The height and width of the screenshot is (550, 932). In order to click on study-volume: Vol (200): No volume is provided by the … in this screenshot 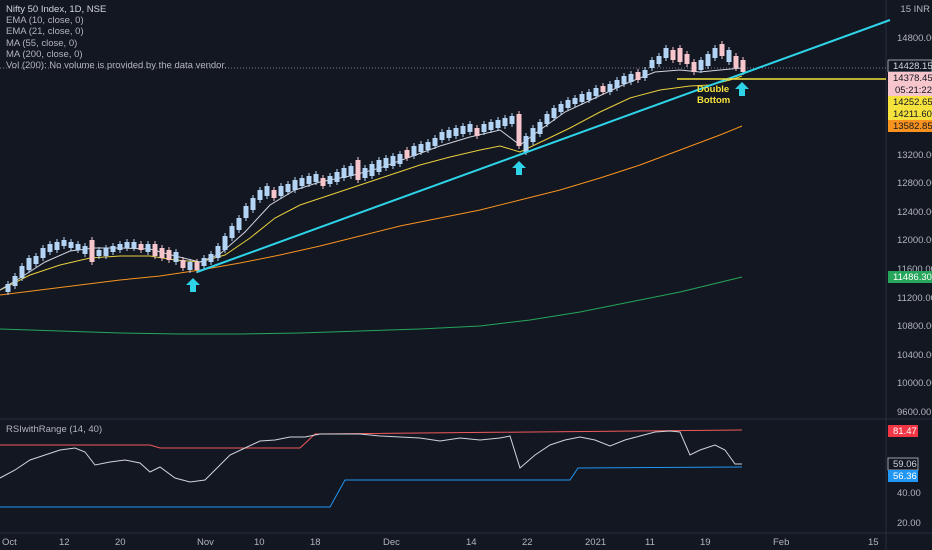, I will do `click(116, 66)`.